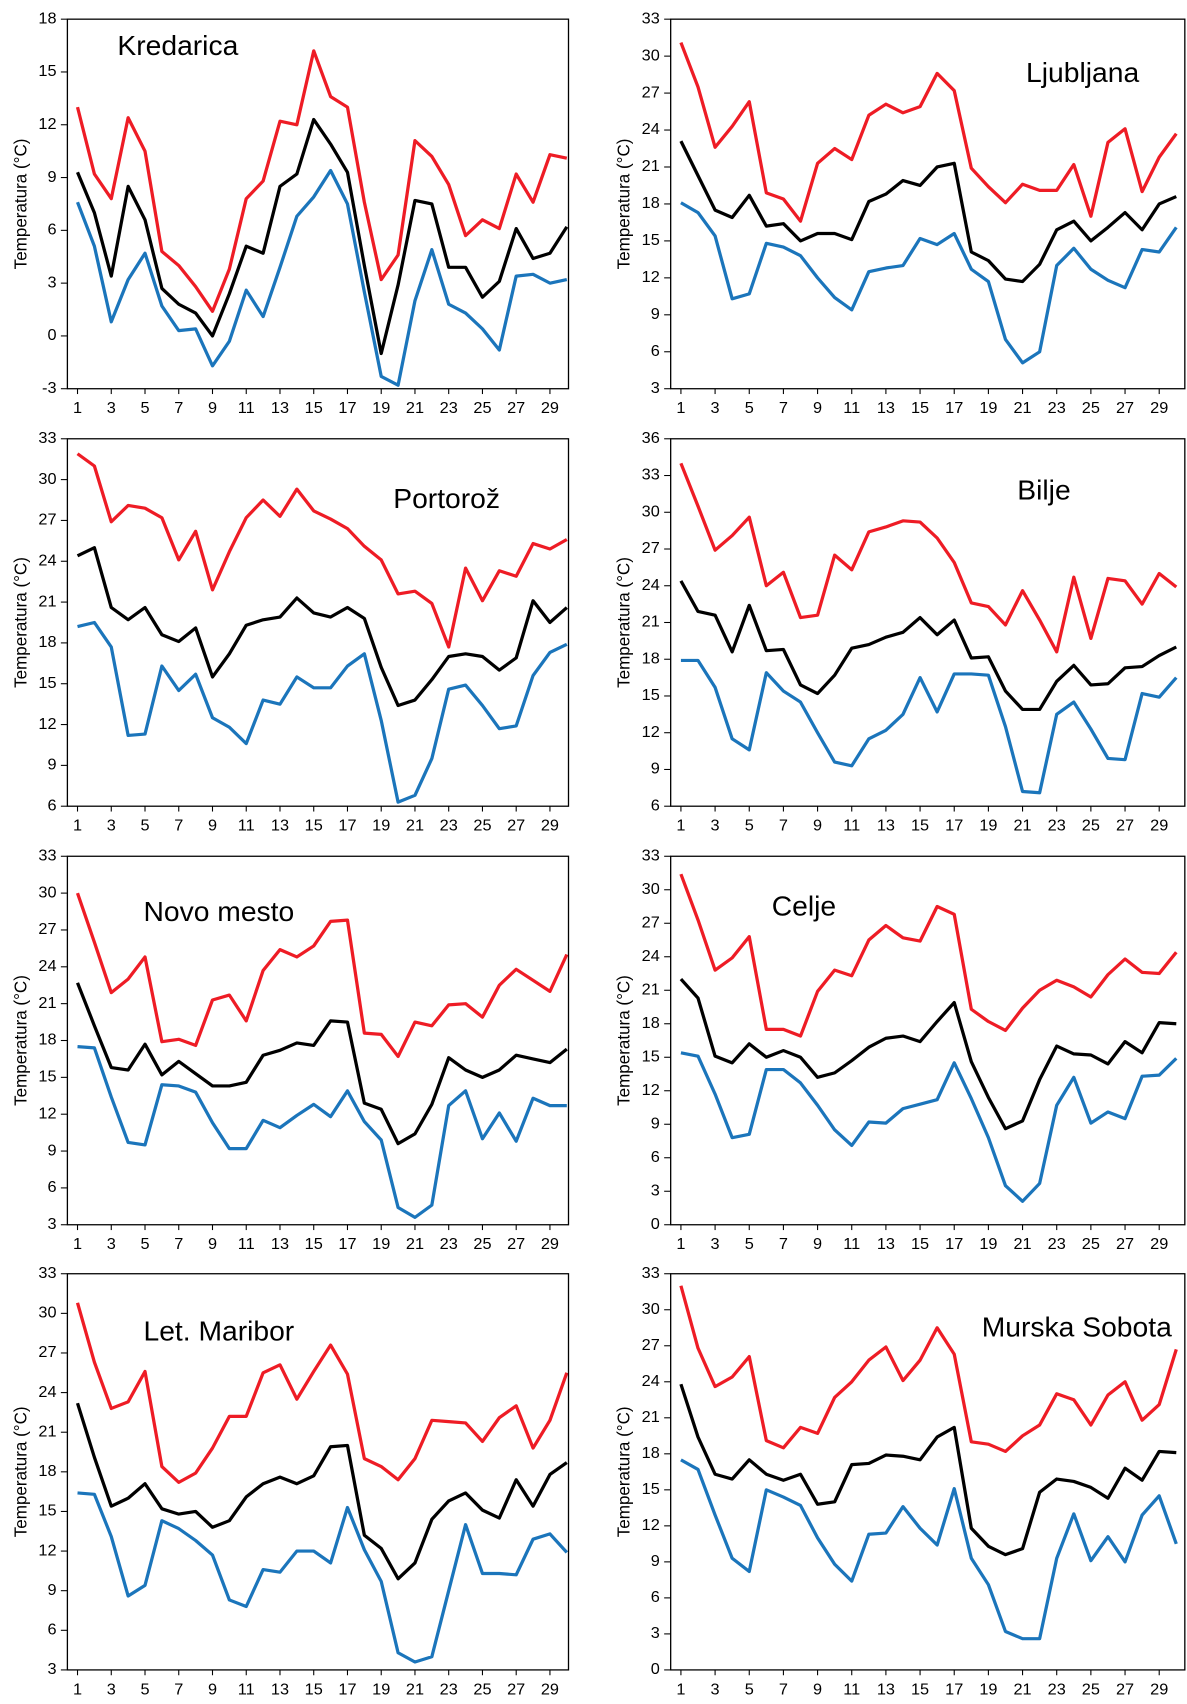 Image resolution: width=1187 pixels, height=1704 pixels. What do you see at coordinates (218, 911) in the screenshot?
I see `chart-title: Novo mesto` at bounding box center [218, 911].